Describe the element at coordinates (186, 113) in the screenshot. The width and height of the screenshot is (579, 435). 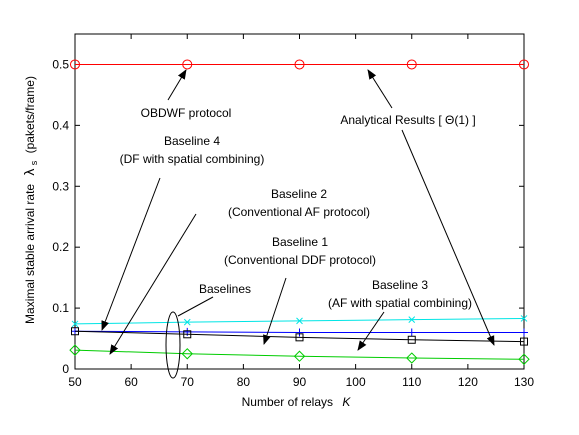
I see `annotation-obdwf: OBDWF protocol` at that location.